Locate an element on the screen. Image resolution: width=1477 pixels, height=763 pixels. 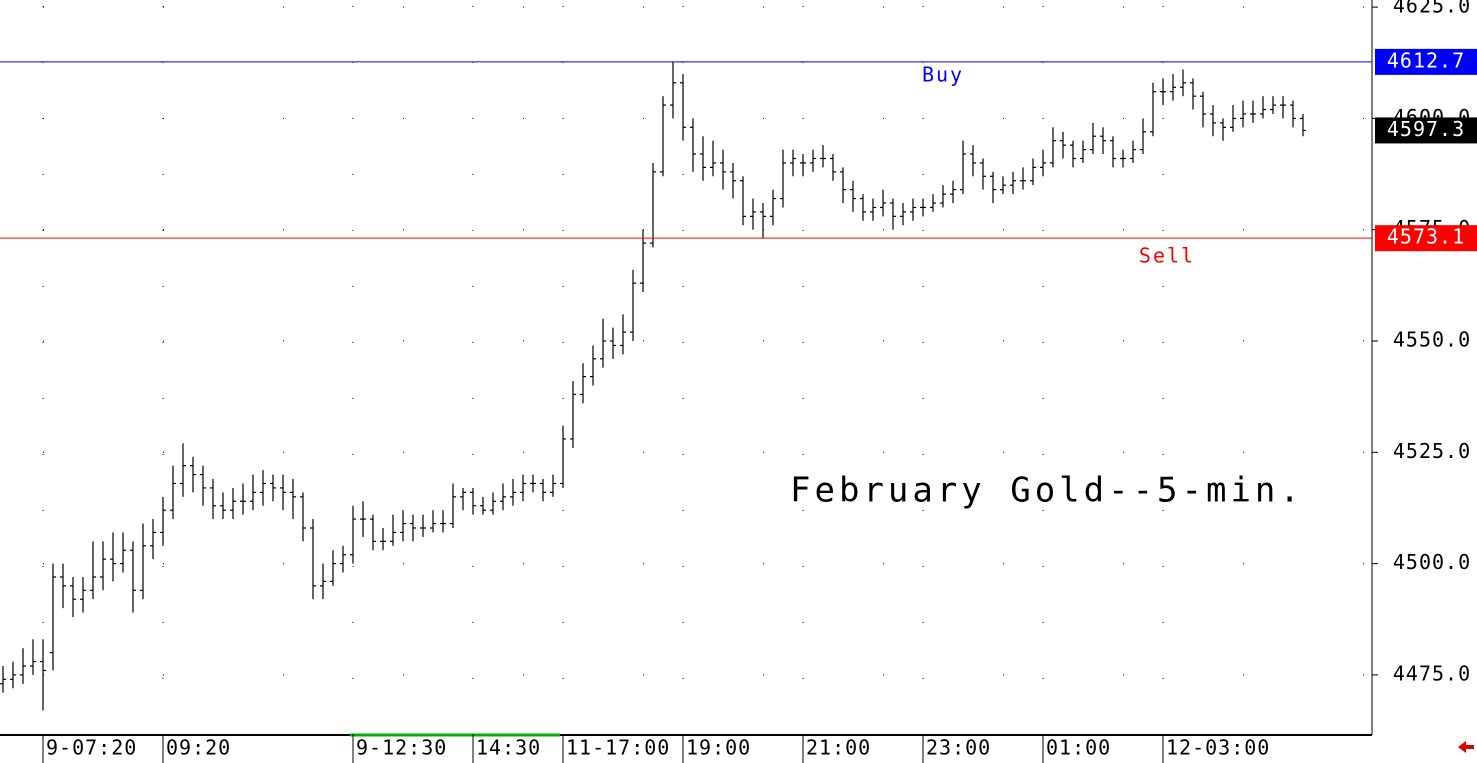
x-tick-label: 14:30 is located at coordinates (508, 748).